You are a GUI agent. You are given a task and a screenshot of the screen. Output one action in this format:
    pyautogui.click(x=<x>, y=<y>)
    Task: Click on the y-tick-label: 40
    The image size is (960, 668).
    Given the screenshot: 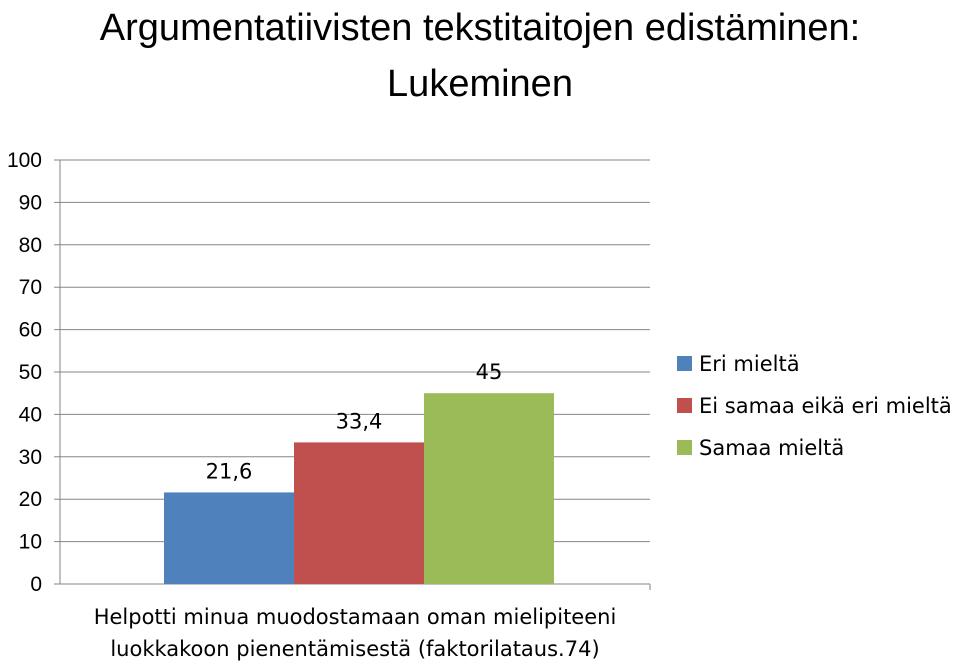 What is the action you would take?
    pyautogui.click(x=30, y=414)
    